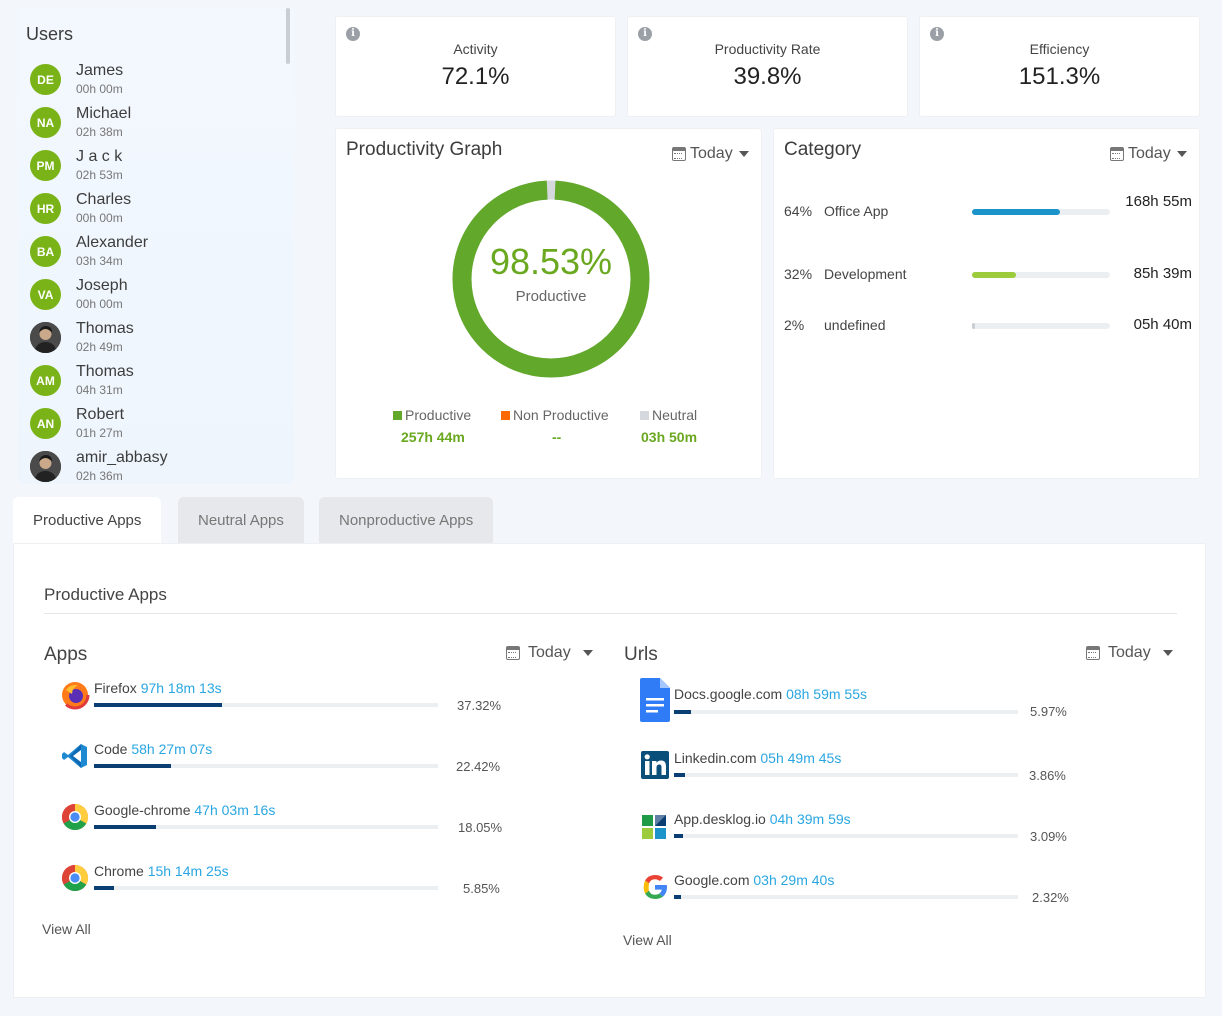  I want to click on tab-nonproductive-apps: Nonproductive Apps, so click(406, 520).